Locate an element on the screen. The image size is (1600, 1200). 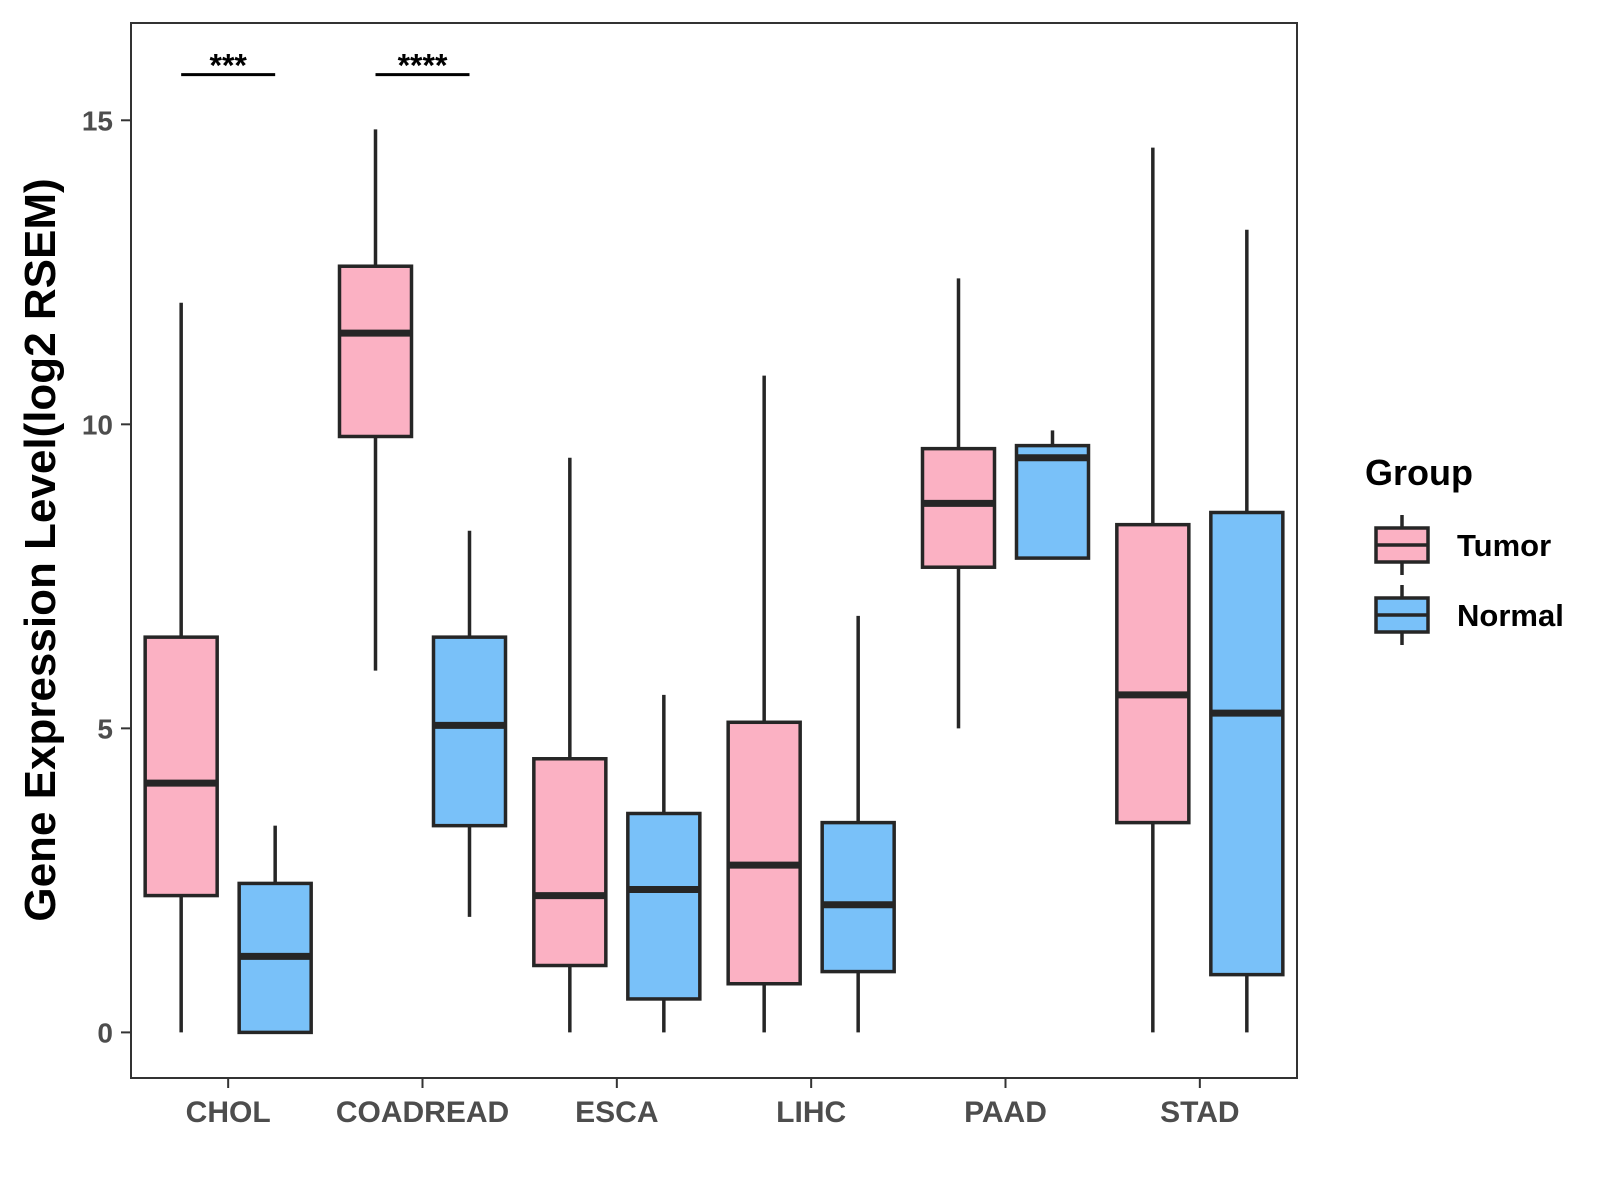
x-tick-label-stad: STAD is located at coordinates (1199, 1112).